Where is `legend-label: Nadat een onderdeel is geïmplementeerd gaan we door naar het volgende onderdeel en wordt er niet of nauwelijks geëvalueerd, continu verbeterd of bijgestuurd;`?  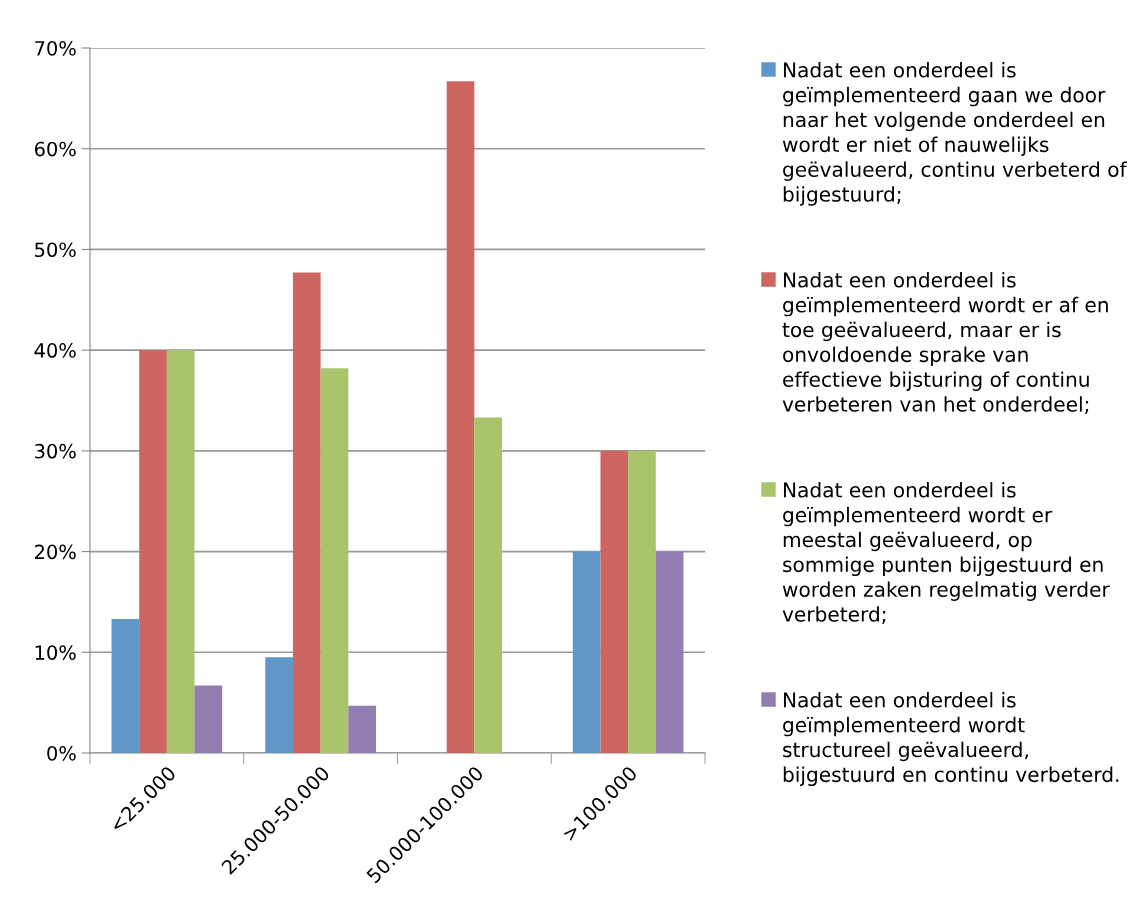 legend-label: Nadat een onderdeel is geïmplementeerd gaan we door naar het volgende onderdeel en wordt er niet of nauwelijks geëvalueerd, continu verbeterd of bijgestuurd; is located at coordinates (955, 134).